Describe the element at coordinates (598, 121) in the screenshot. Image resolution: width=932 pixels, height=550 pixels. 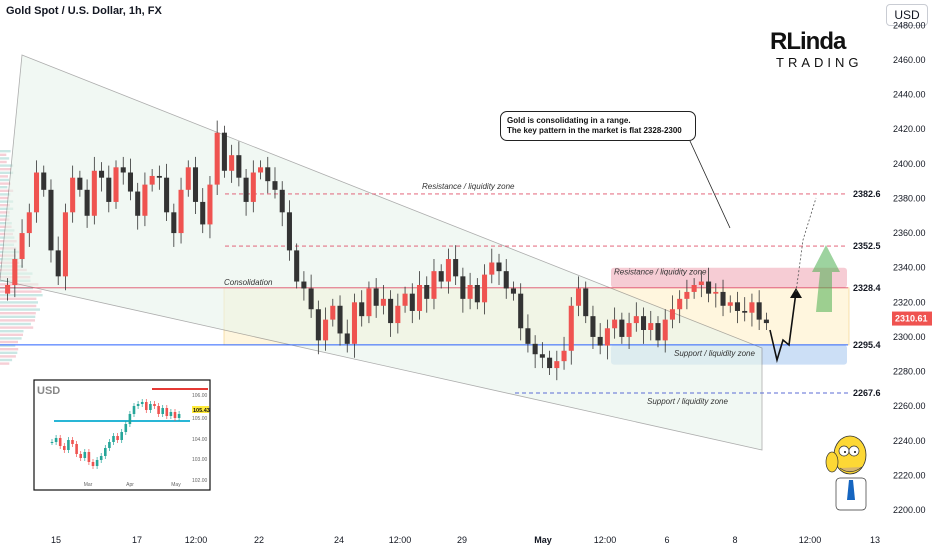
I see `annotation-line-1: Gold is consolidating in a range.` at that location.